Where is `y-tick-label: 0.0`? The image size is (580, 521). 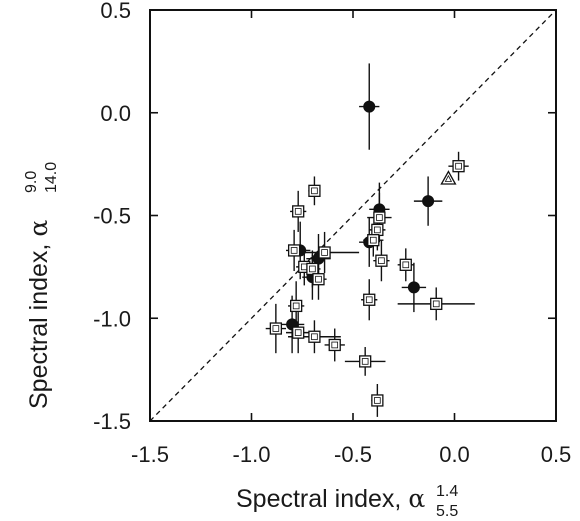
y-tick-label: 0.0 is located at coordinates (115, 113).